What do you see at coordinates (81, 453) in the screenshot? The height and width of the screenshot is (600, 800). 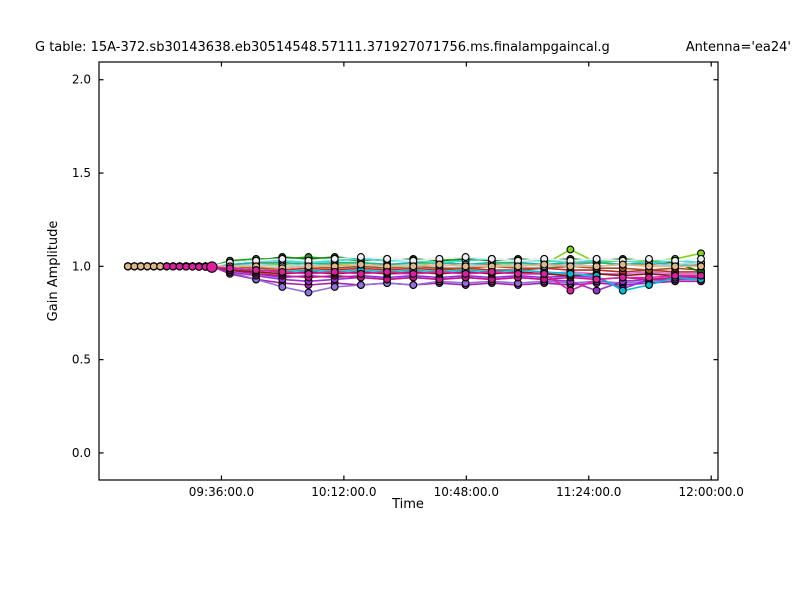 I see `y-tick-label: 0.0` at bounding box center [81, 453].